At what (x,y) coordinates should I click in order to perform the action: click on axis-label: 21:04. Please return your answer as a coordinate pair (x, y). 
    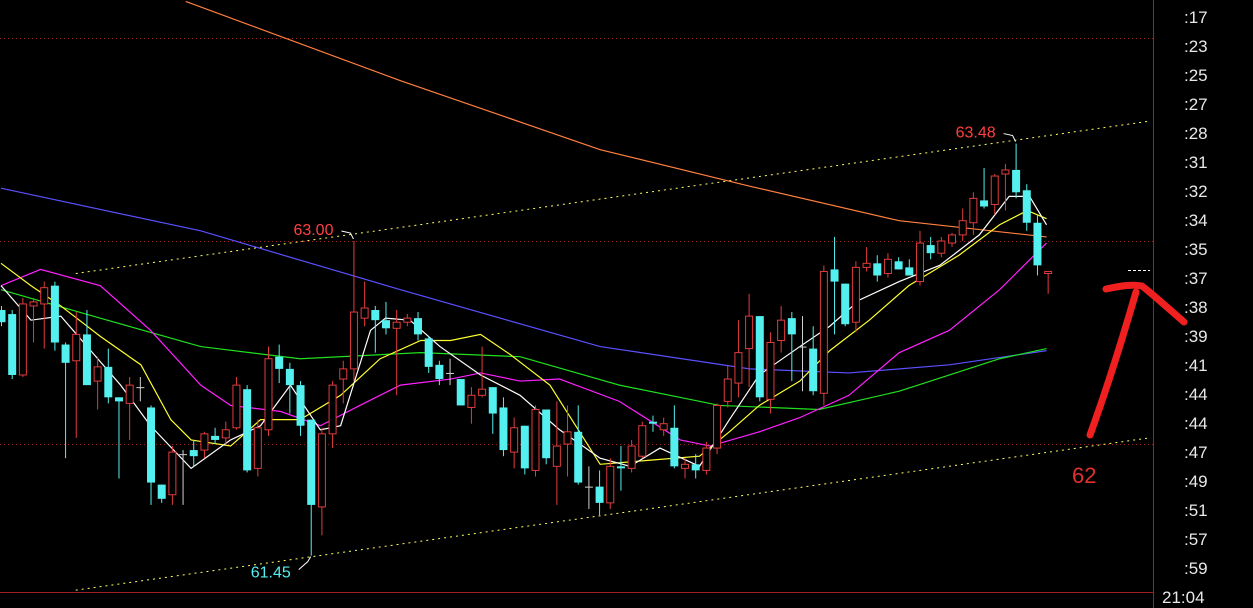
    Looking at the image, I should click on (1183, 597).